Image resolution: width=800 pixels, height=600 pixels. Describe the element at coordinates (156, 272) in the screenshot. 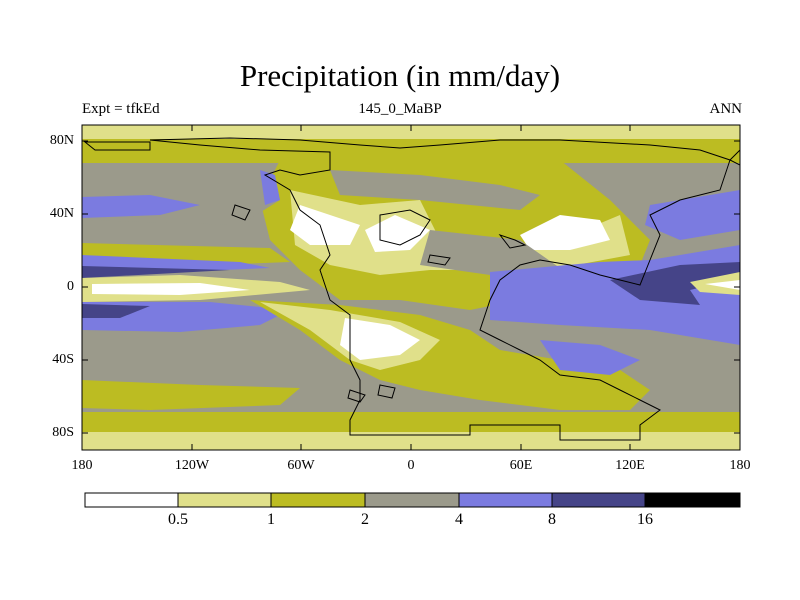

I see `field-itcz-north-dark` at that location.